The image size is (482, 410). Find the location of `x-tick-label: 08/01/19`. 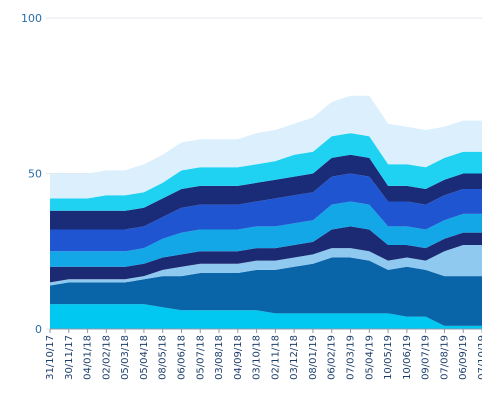

x-tick-label: 08/01/19 is located at coordinates (313, 357).